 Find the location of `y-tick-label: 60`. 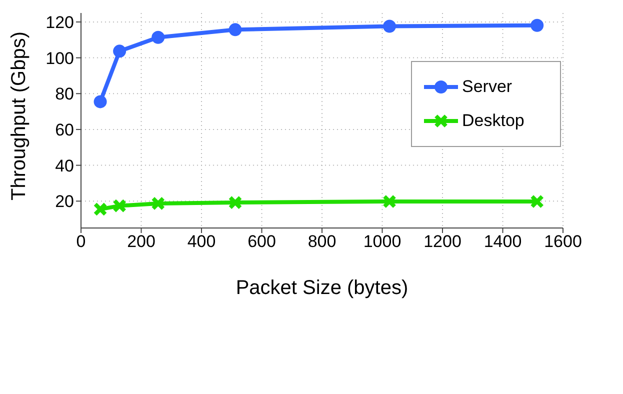

y-tick-label: 60 is located at coordinates (64, 130).